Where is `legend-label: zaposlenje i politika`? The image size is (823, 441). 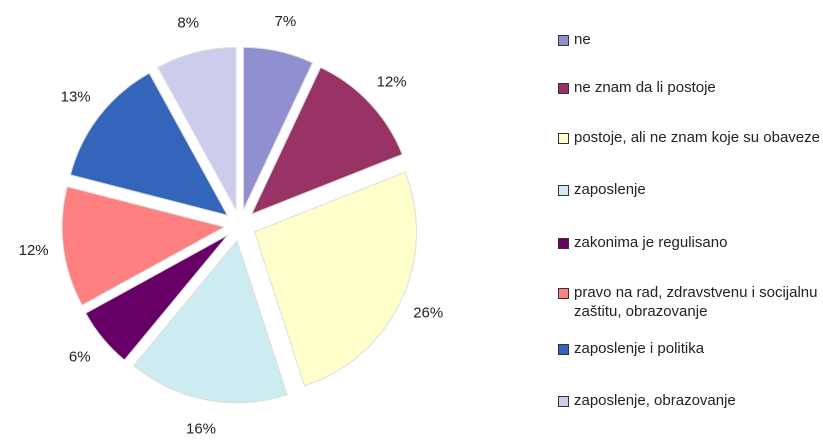
legend-label: zaposlenje i politika is located at coordinates (639, 348).